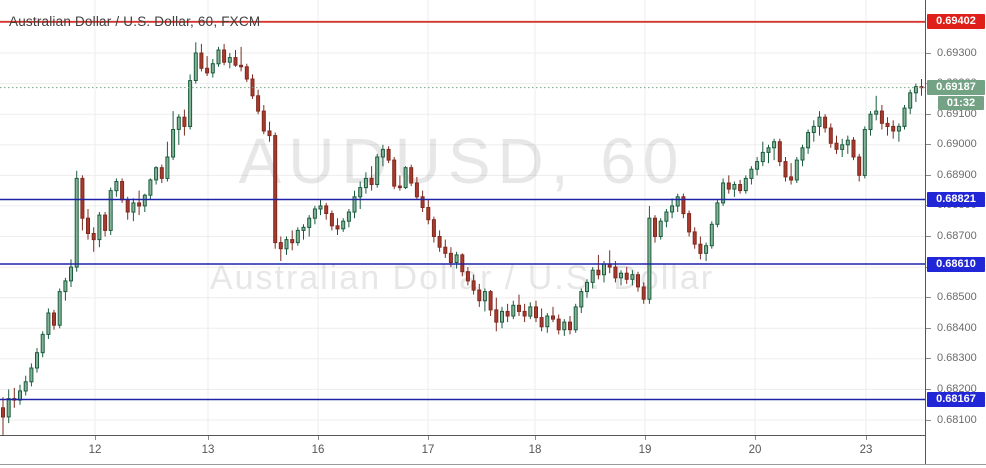 This screenshot has height=468, width=986. What do you see at coordinates (755, 450) in the screenshot?
I see `time-tick-label: 20` at bounding box center [755, 450].